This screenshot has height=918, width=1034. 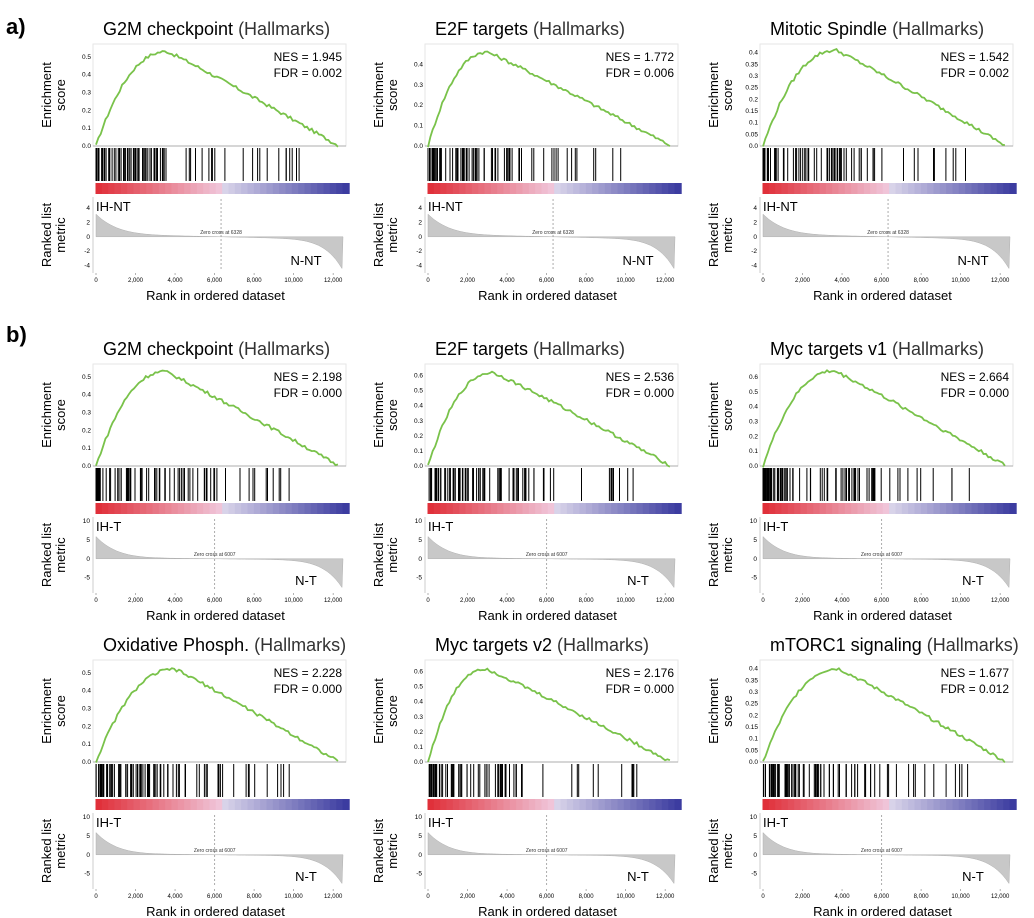 I want to click on zero-cross-label: Zero cross at 6007, so click(x=547, y=851).